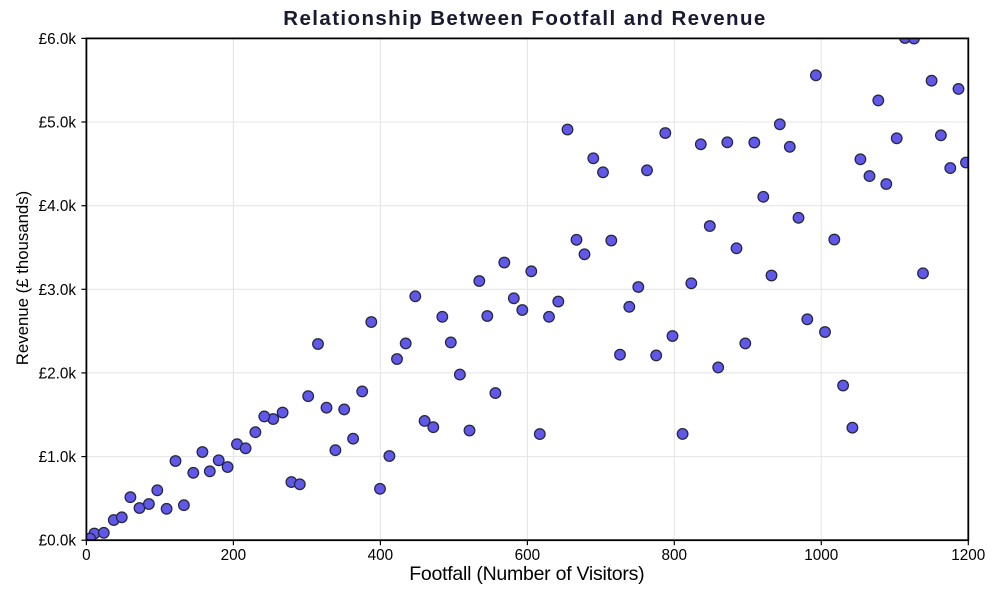  Describe the element at coordinates (58, 39) in the screenshot. I see `svg-text: £6.0k` at that location.